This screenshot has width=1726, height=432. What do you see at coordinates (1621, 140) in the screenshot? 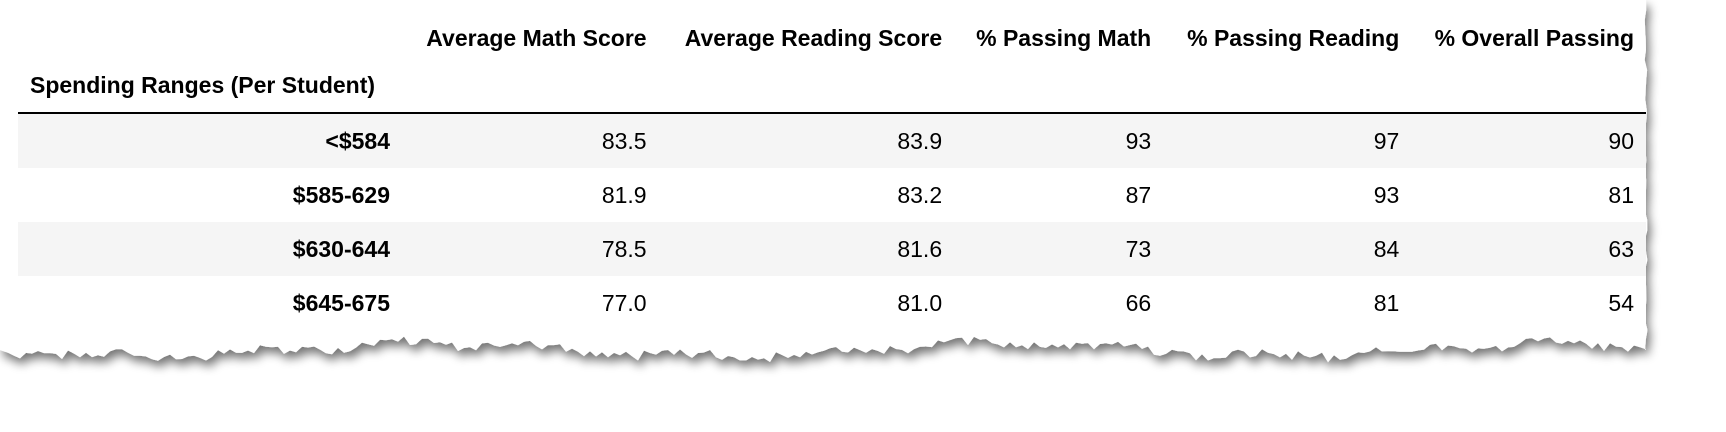
I see `table-cell: 90` at bounding box center [1621, 140].